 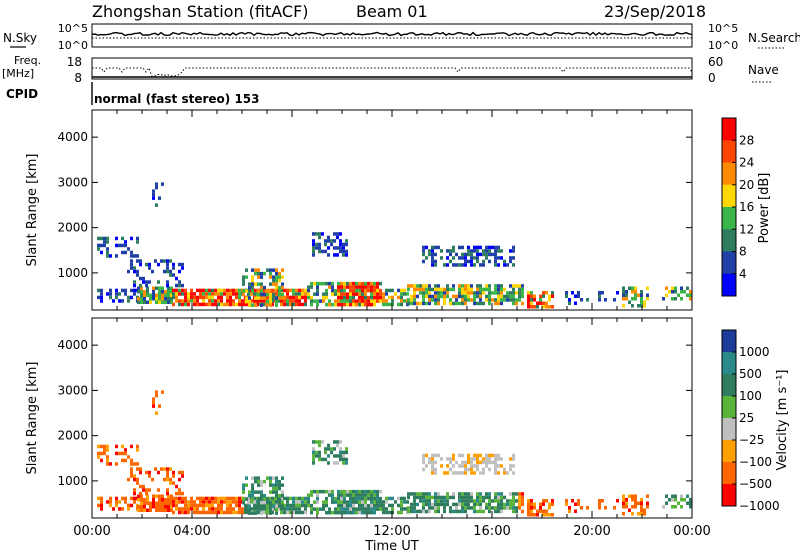 What do you see at coordinates (72, 390) in the screenshot?
I see `ytick-label: 3000` at bounding box center [72, 390].